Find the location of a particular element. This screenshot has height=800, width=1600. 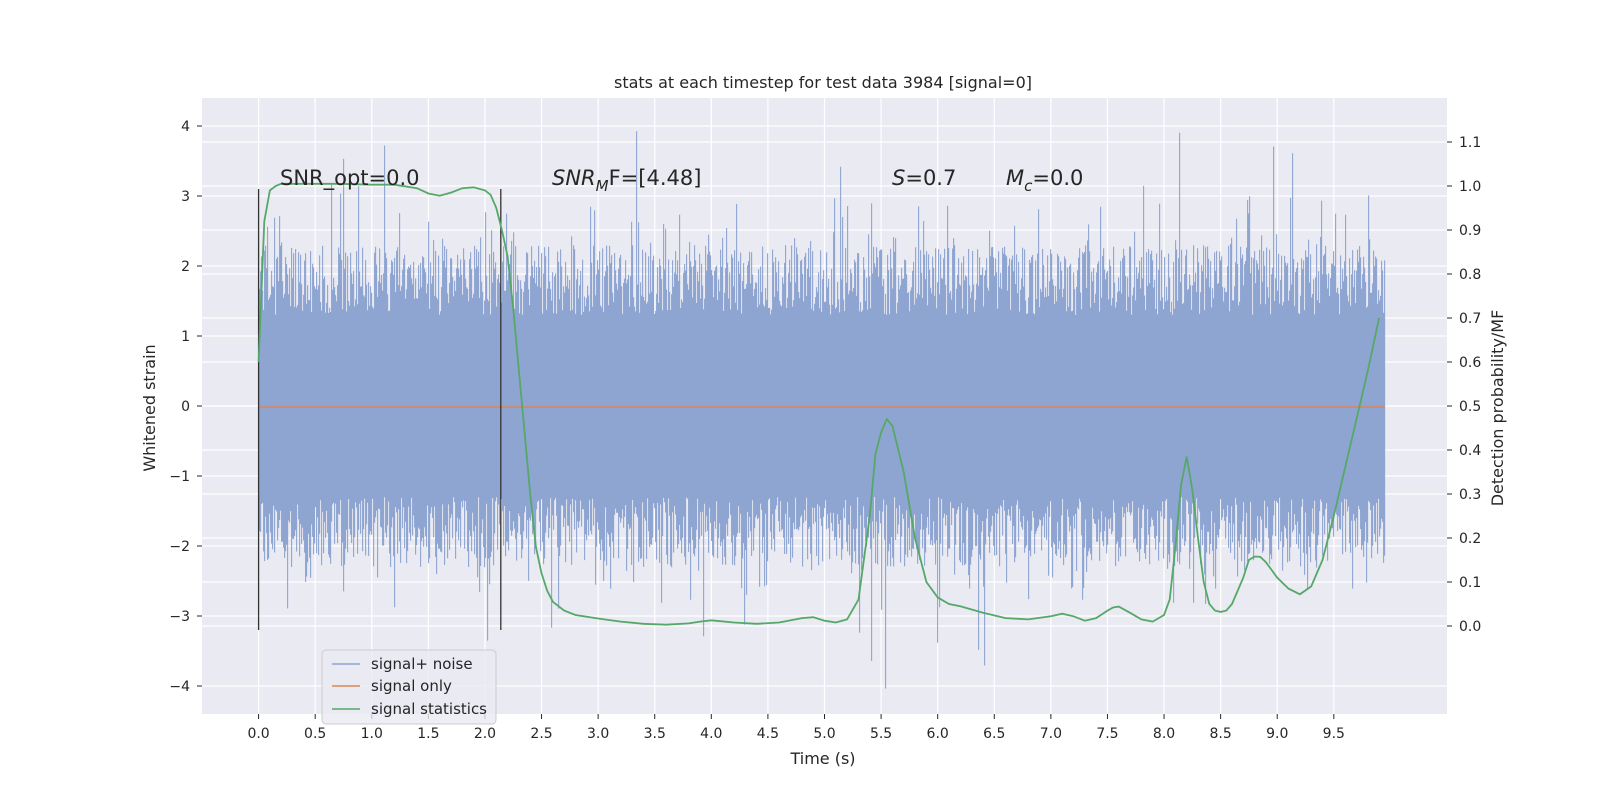

annotation-s-main: S is located at coordinates (898, 178).